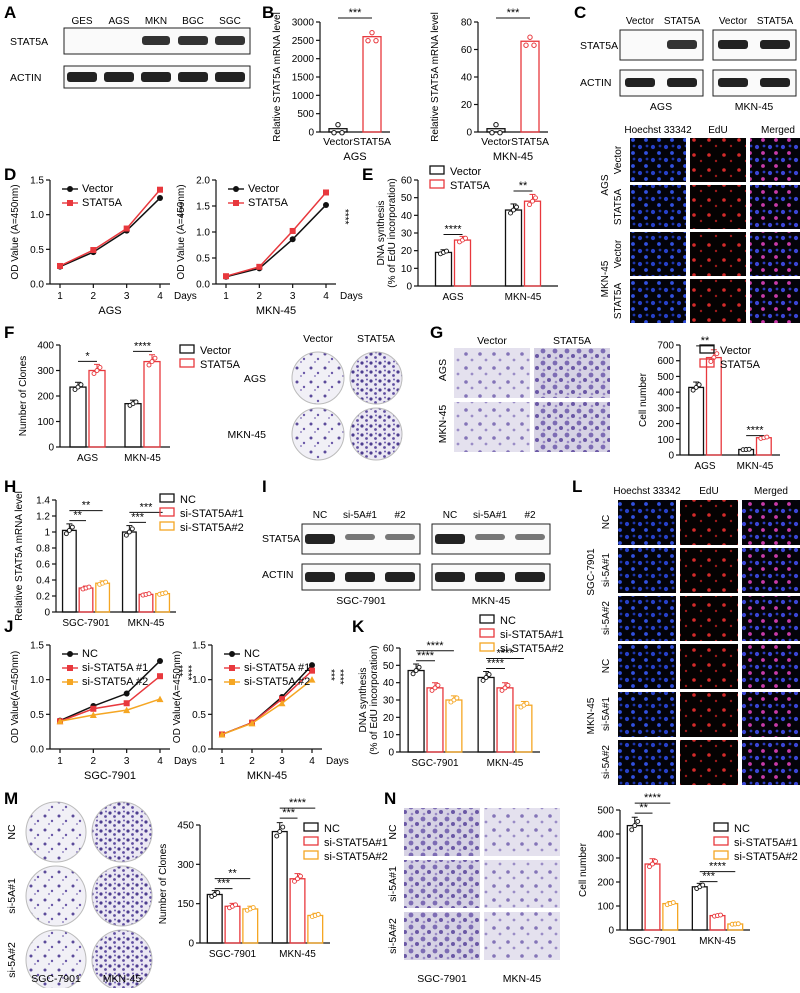  I want to click on legend-label: si-STAT5A#2, so click(766, 857).